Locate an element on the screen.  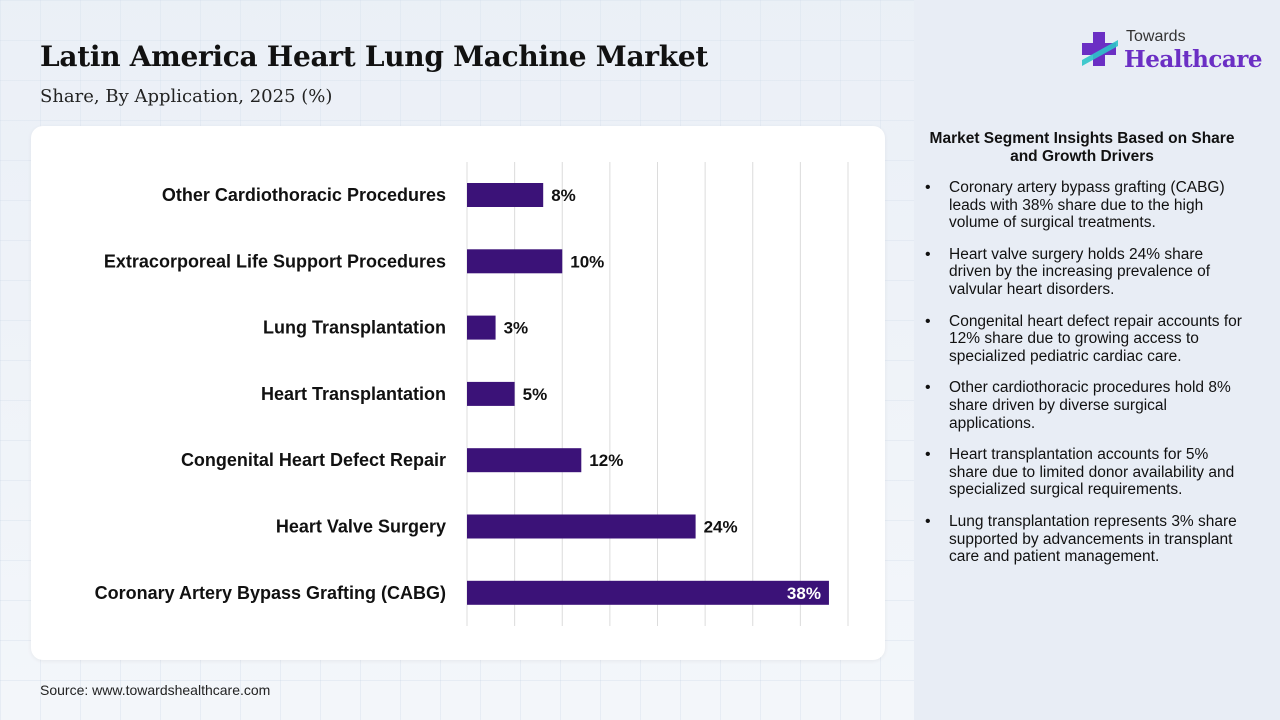
towards-healthcare-logo: Towards Healthcare is located at coordinates (1171, 53).